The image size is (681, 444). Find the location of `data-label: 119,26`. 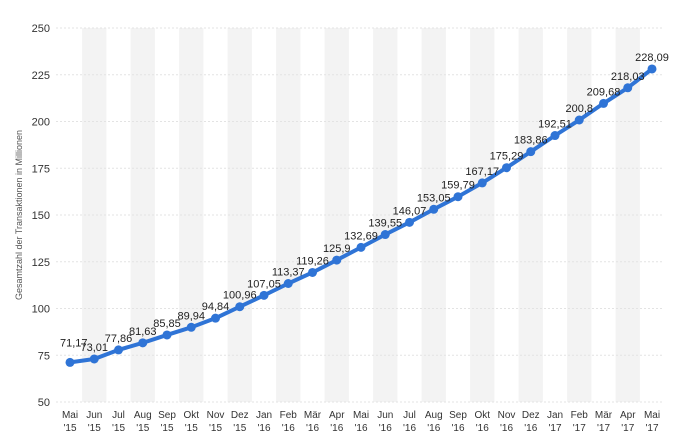

data-label: 119,26 is located at coordinates (312, 261).